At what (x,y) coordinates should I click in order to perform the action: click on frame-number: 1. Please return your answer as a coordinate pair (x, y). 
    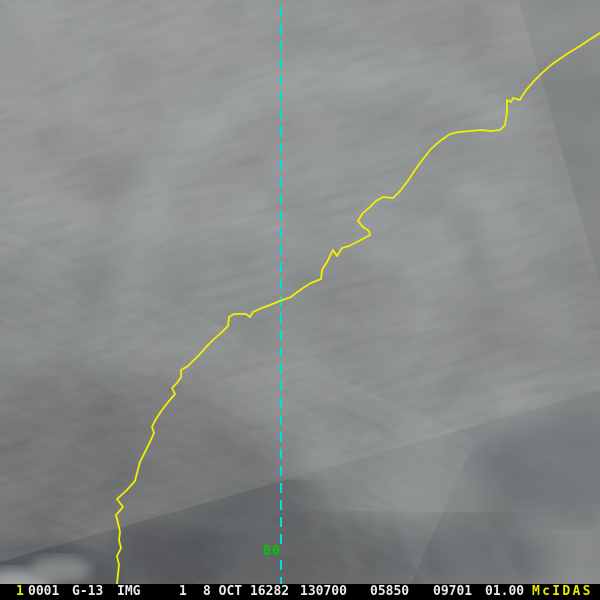
    Looking at the image, I should click on (20, 591).